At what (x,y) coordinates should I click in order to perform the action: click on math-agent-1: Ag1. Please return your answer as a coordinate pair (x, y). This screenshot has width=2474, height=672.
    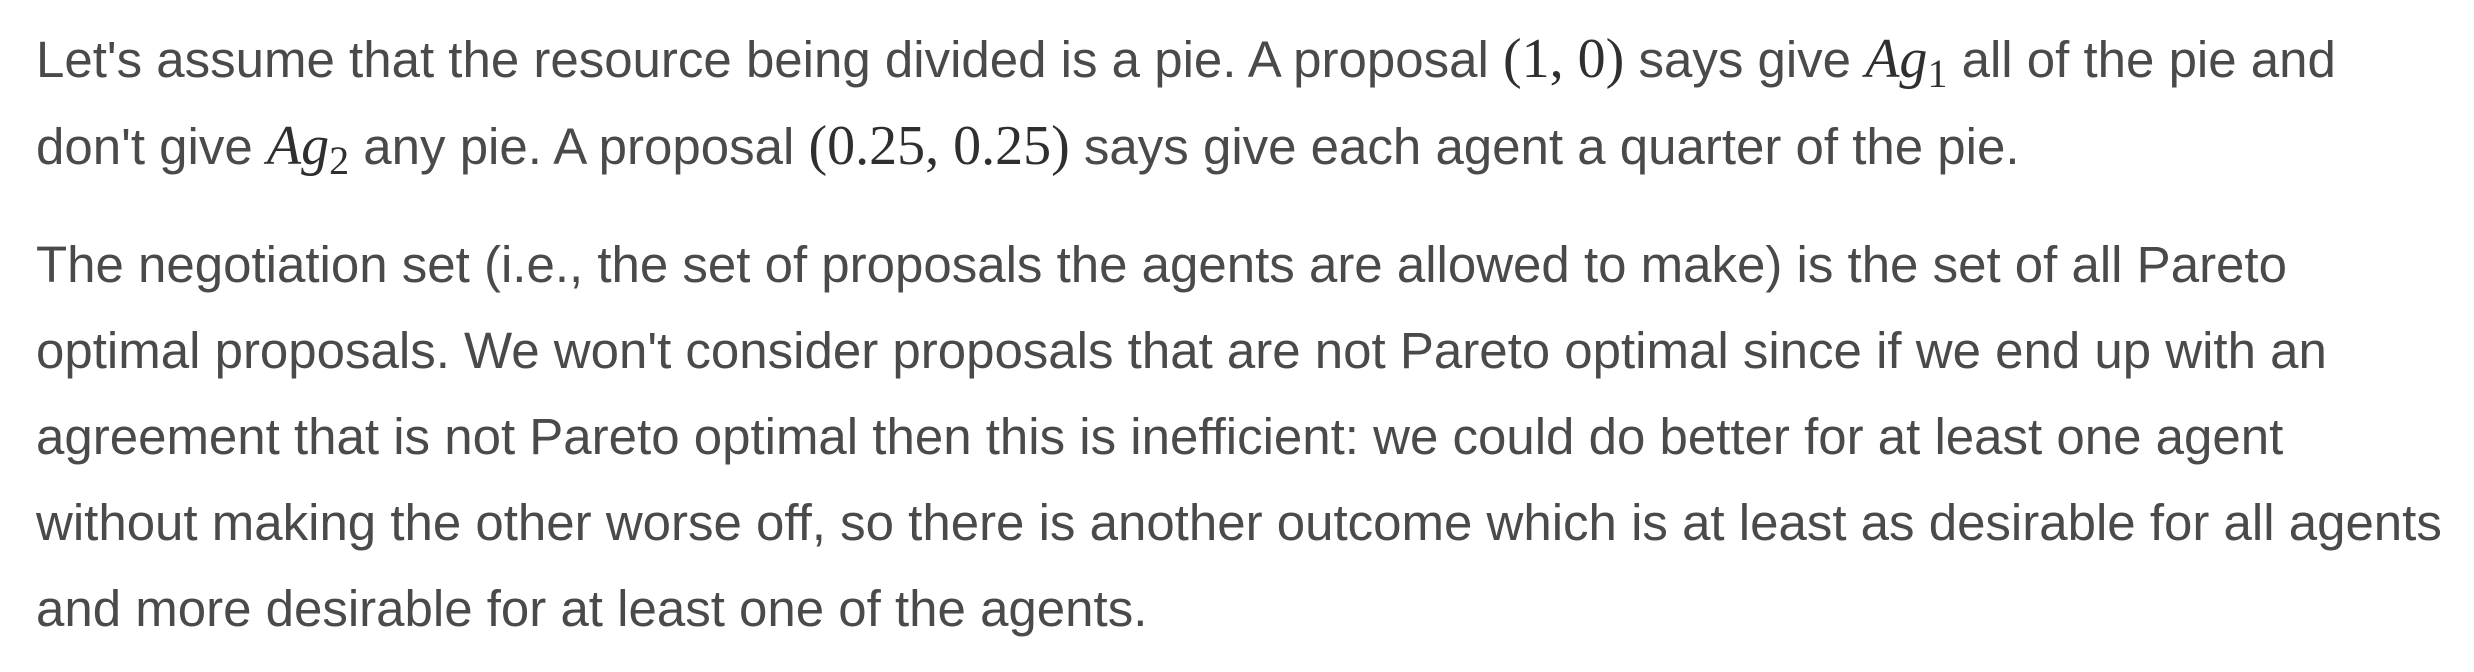
    Looking at the image, I should click on (1906, 61).